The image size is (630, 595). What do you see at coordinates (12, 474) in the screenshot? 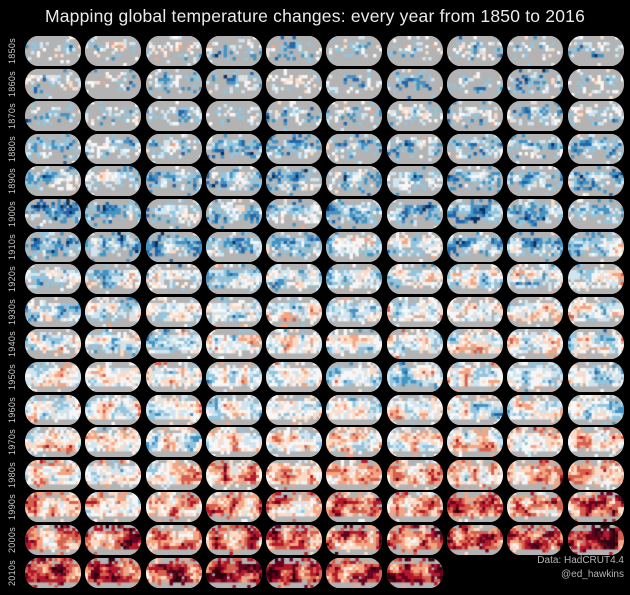
I see `decade-label: 1980s` at bounding box center [12, 474].